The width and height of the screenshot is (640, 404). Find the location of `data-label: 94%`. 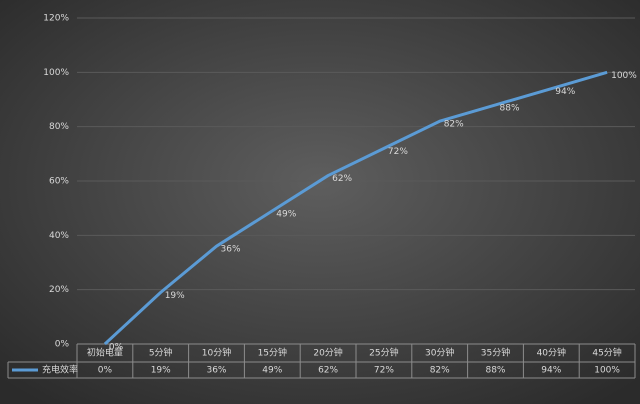

data-label: 94% is located at coordinates (565, 92).